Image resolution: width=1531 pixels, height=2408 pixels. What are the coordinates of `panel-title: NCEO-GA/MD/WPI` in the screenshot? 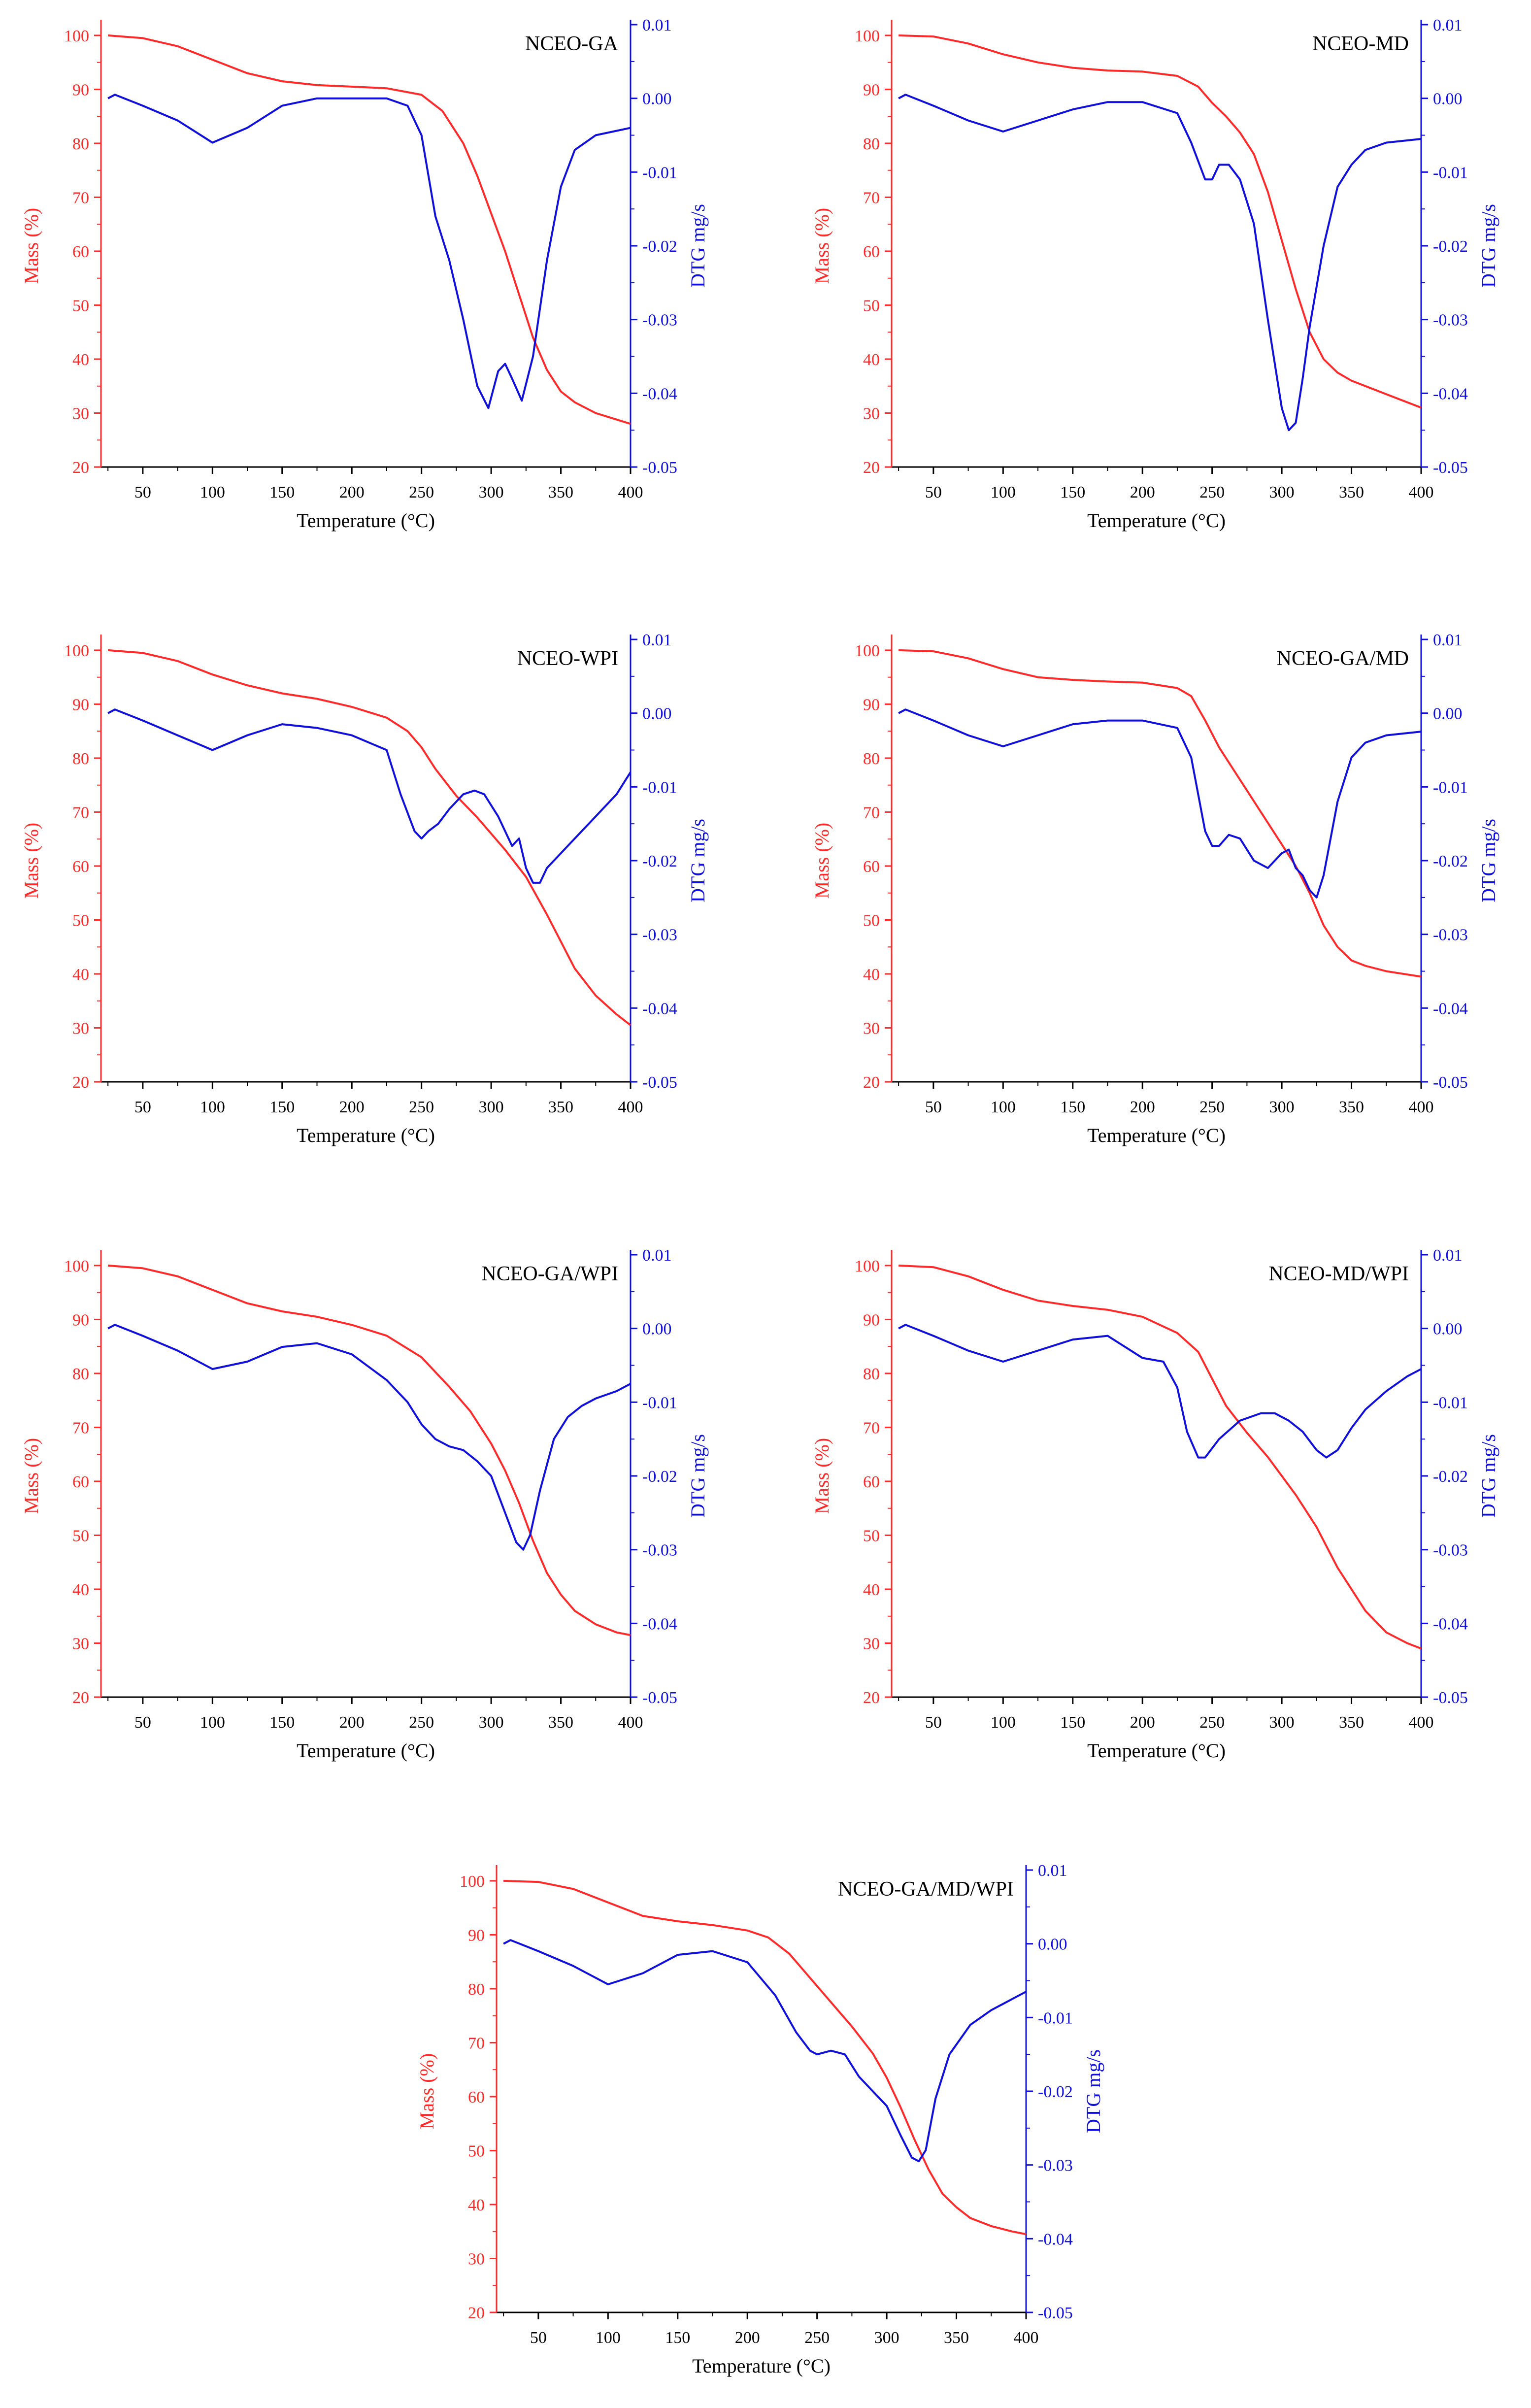 It's located at (926, 1889).